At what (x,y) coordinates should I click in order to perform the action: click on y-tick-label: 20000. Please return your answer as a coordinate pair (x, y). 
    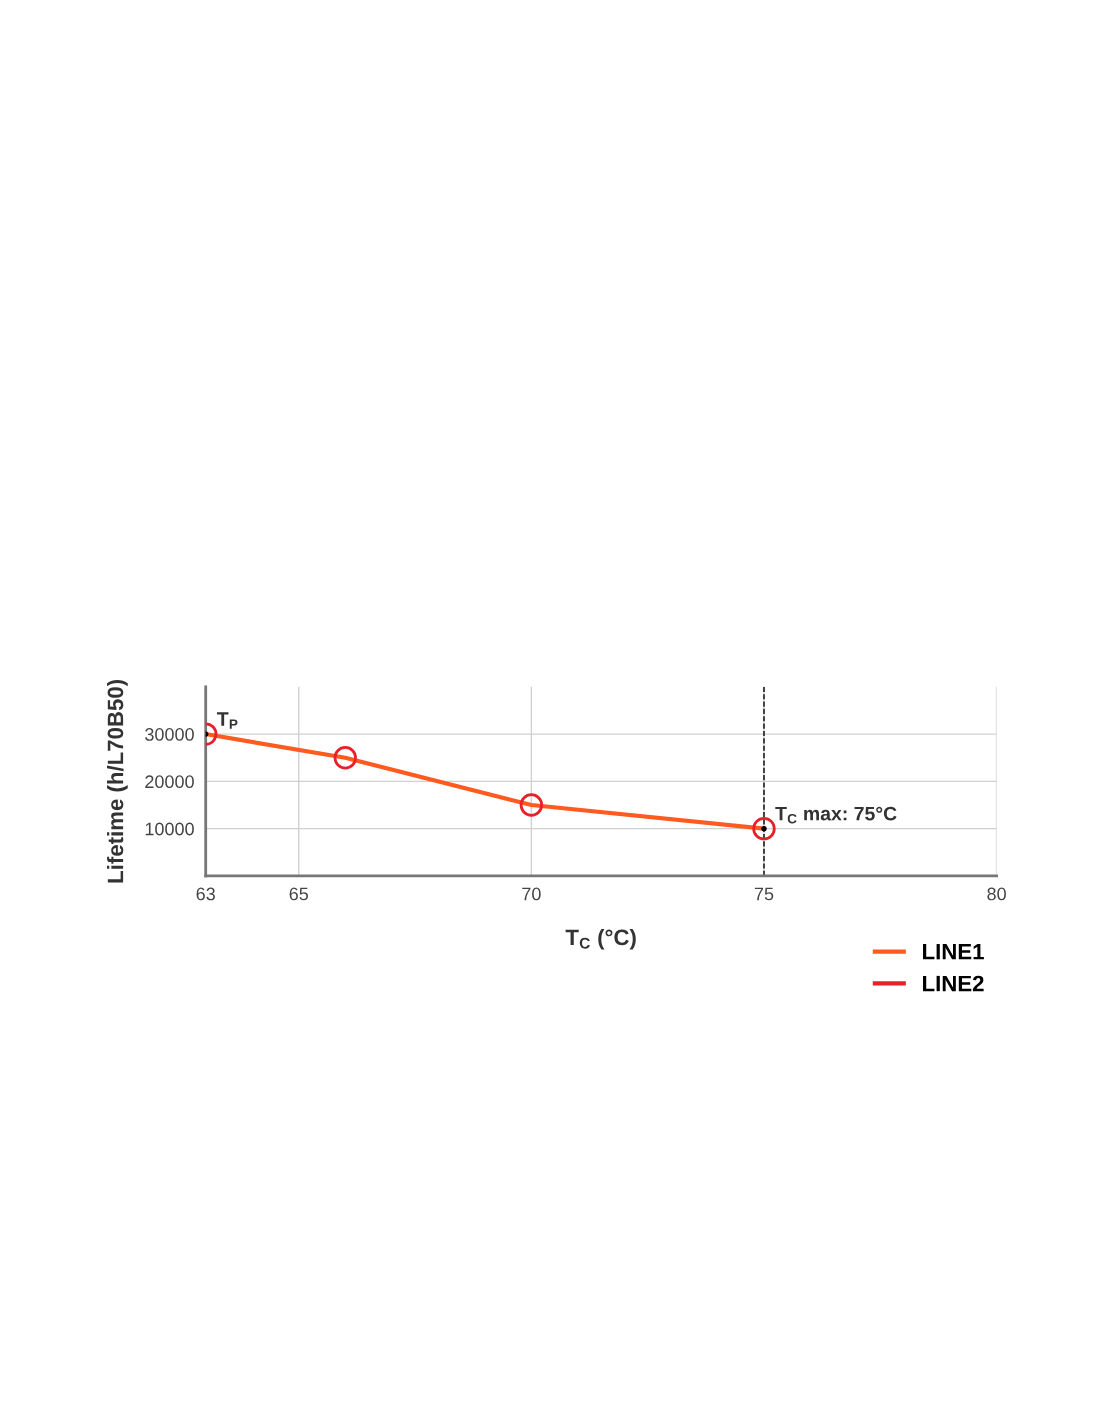
    Looking at the image, I should click on (169, 782).